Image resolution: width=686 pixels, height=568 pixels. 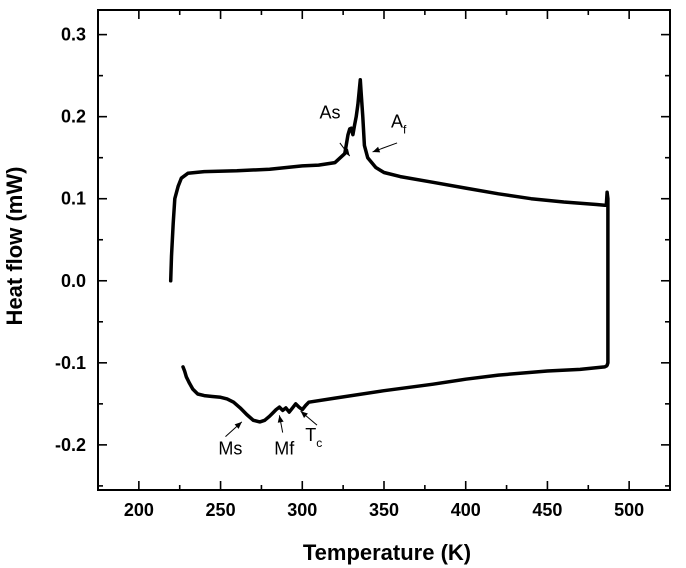 I want to click on x-tick-label: 500, so click(x=629, y=510).